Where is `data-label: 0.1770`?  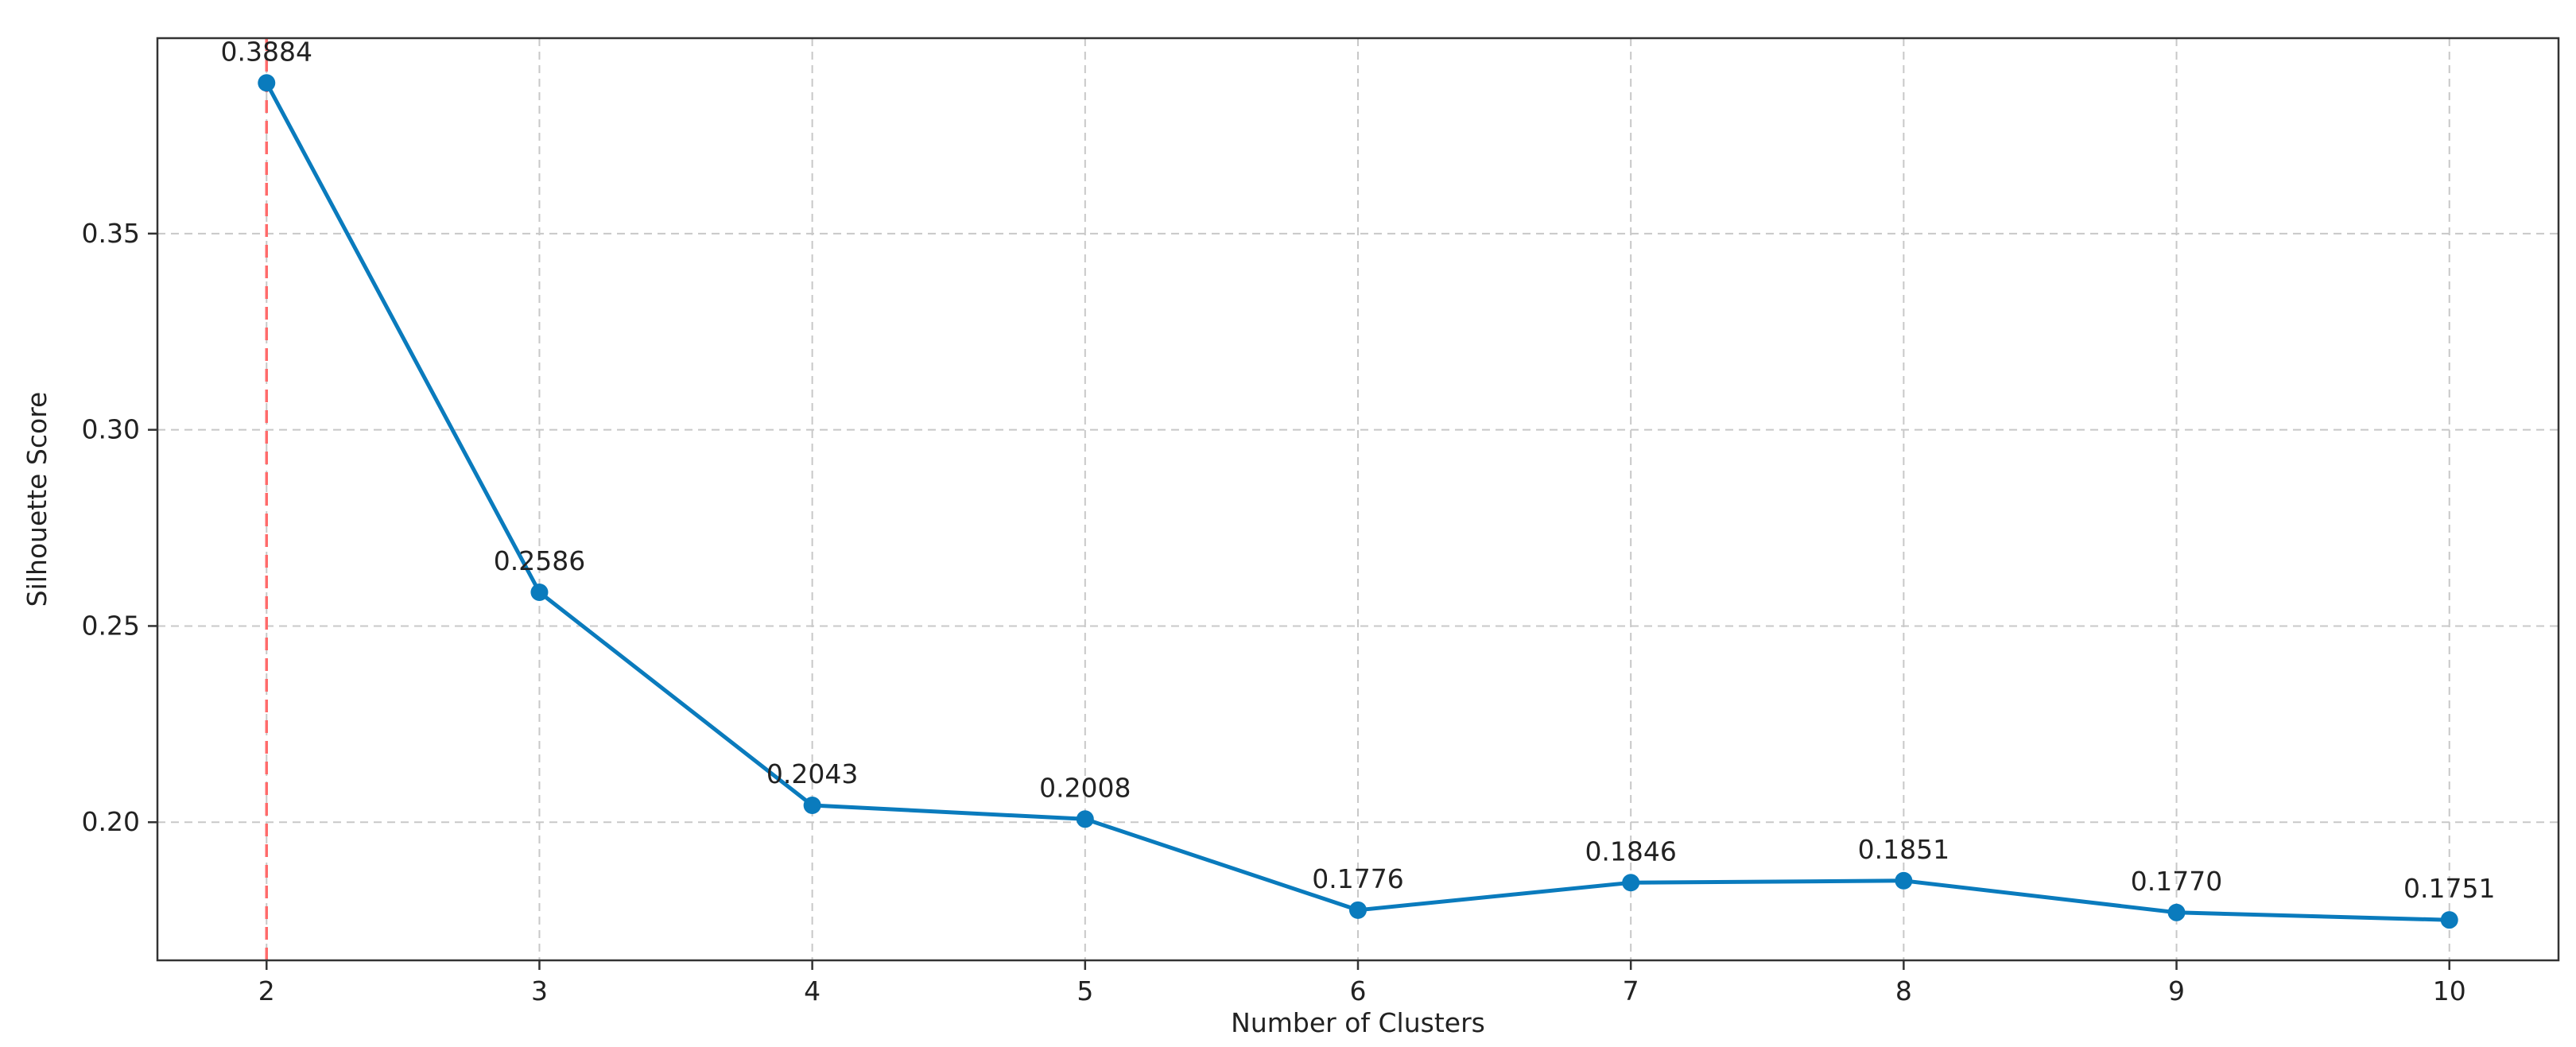 data-label: 0.1770 is located at coordinates (2176, 881).